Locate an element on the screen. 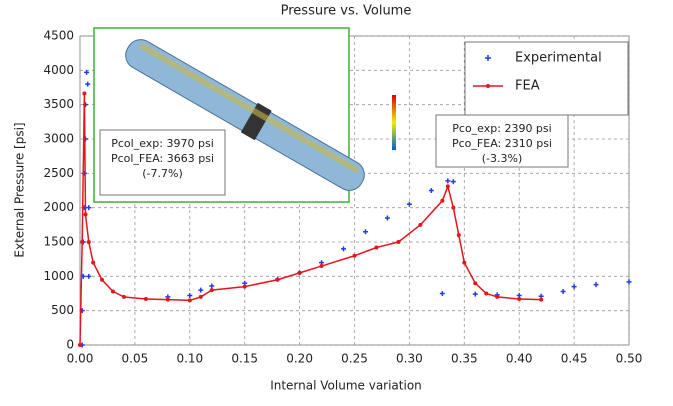  x-axis-label: Internal Volume variation is located at coordinates (346, 386).